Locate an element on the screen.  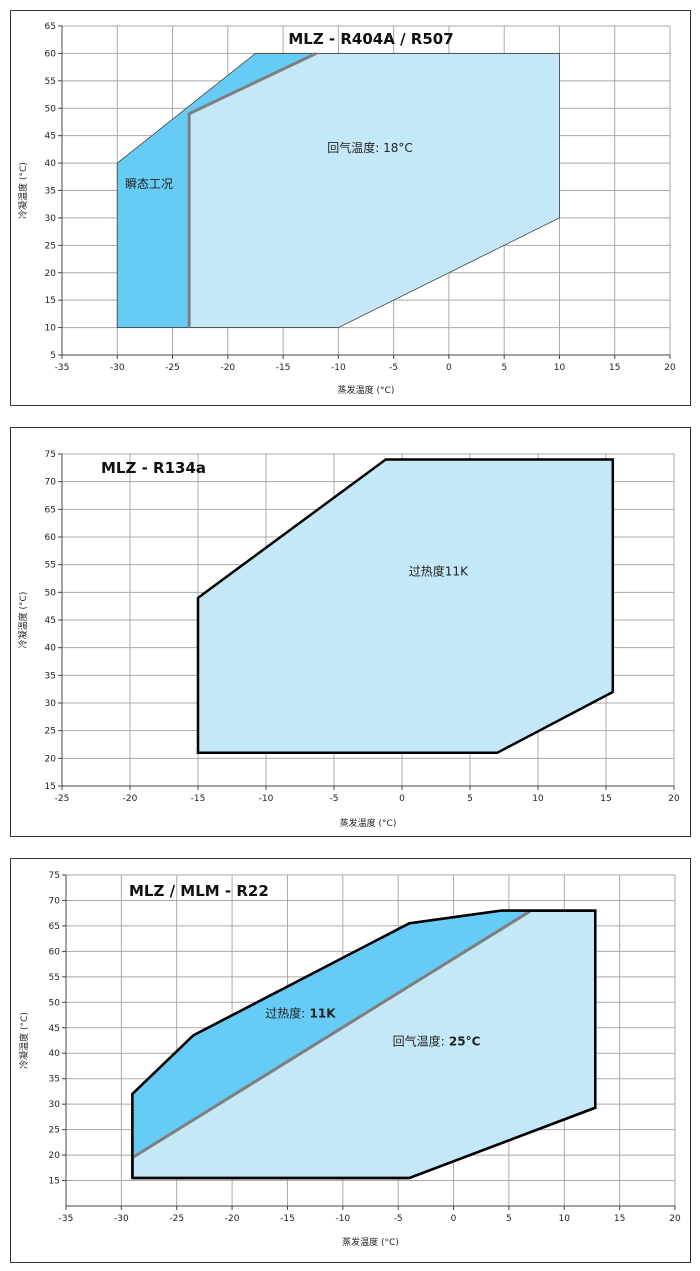
chart-annotation: 过热度: 11K is located at coordinates (300, 1013).